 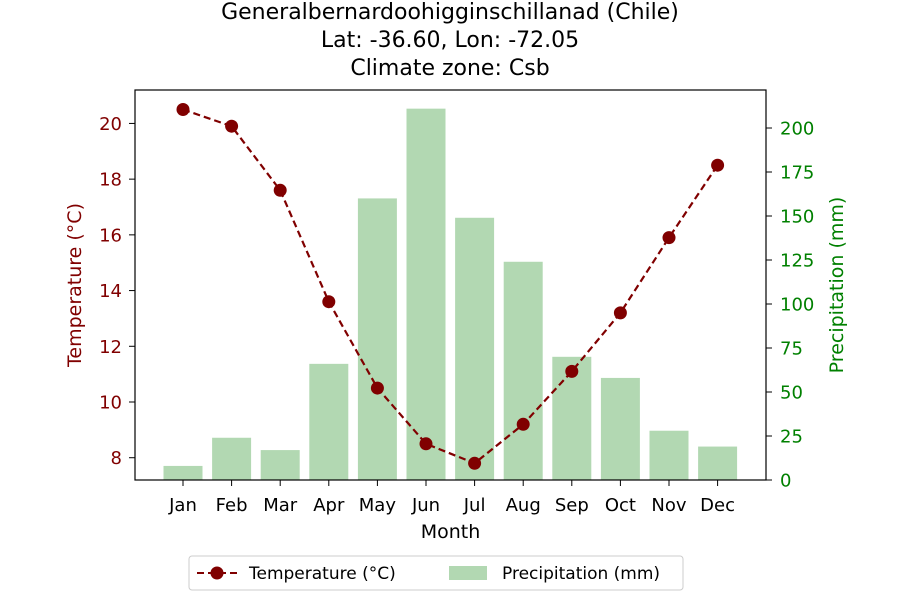 I want to click on legend-box, so click(x=436, y=573).